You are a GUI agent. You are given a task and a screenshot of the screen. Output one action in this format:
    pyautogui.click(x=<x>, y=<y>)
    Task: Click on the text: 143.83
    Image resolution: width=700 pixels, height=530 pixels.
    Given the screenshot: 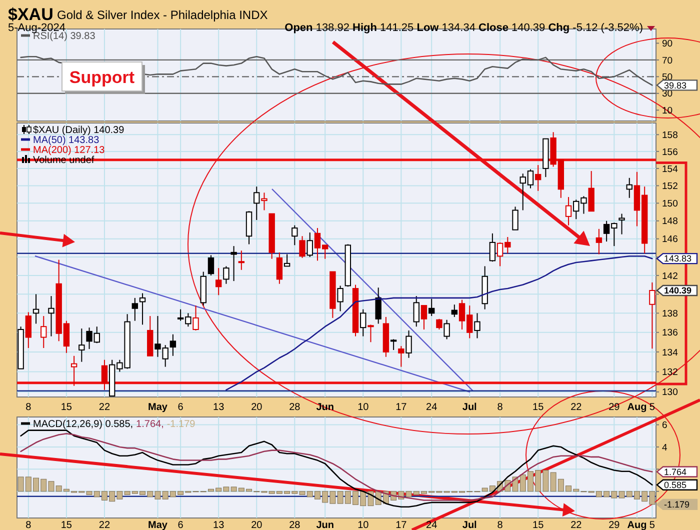 What is the action you would take?
    pyautogui.click(x=678, y=259)
    